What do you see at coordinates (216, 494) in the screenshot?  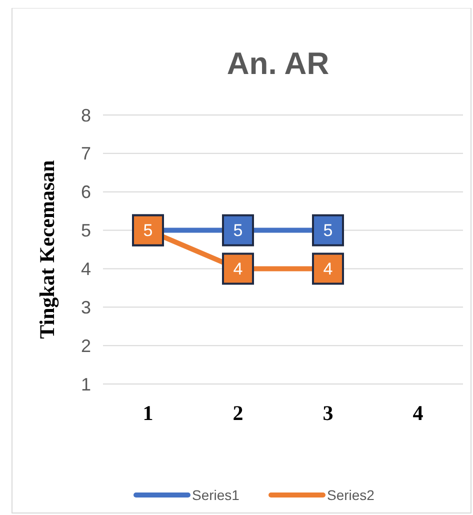 I see `legend-label: Series1` at bounding box center [216, 494].